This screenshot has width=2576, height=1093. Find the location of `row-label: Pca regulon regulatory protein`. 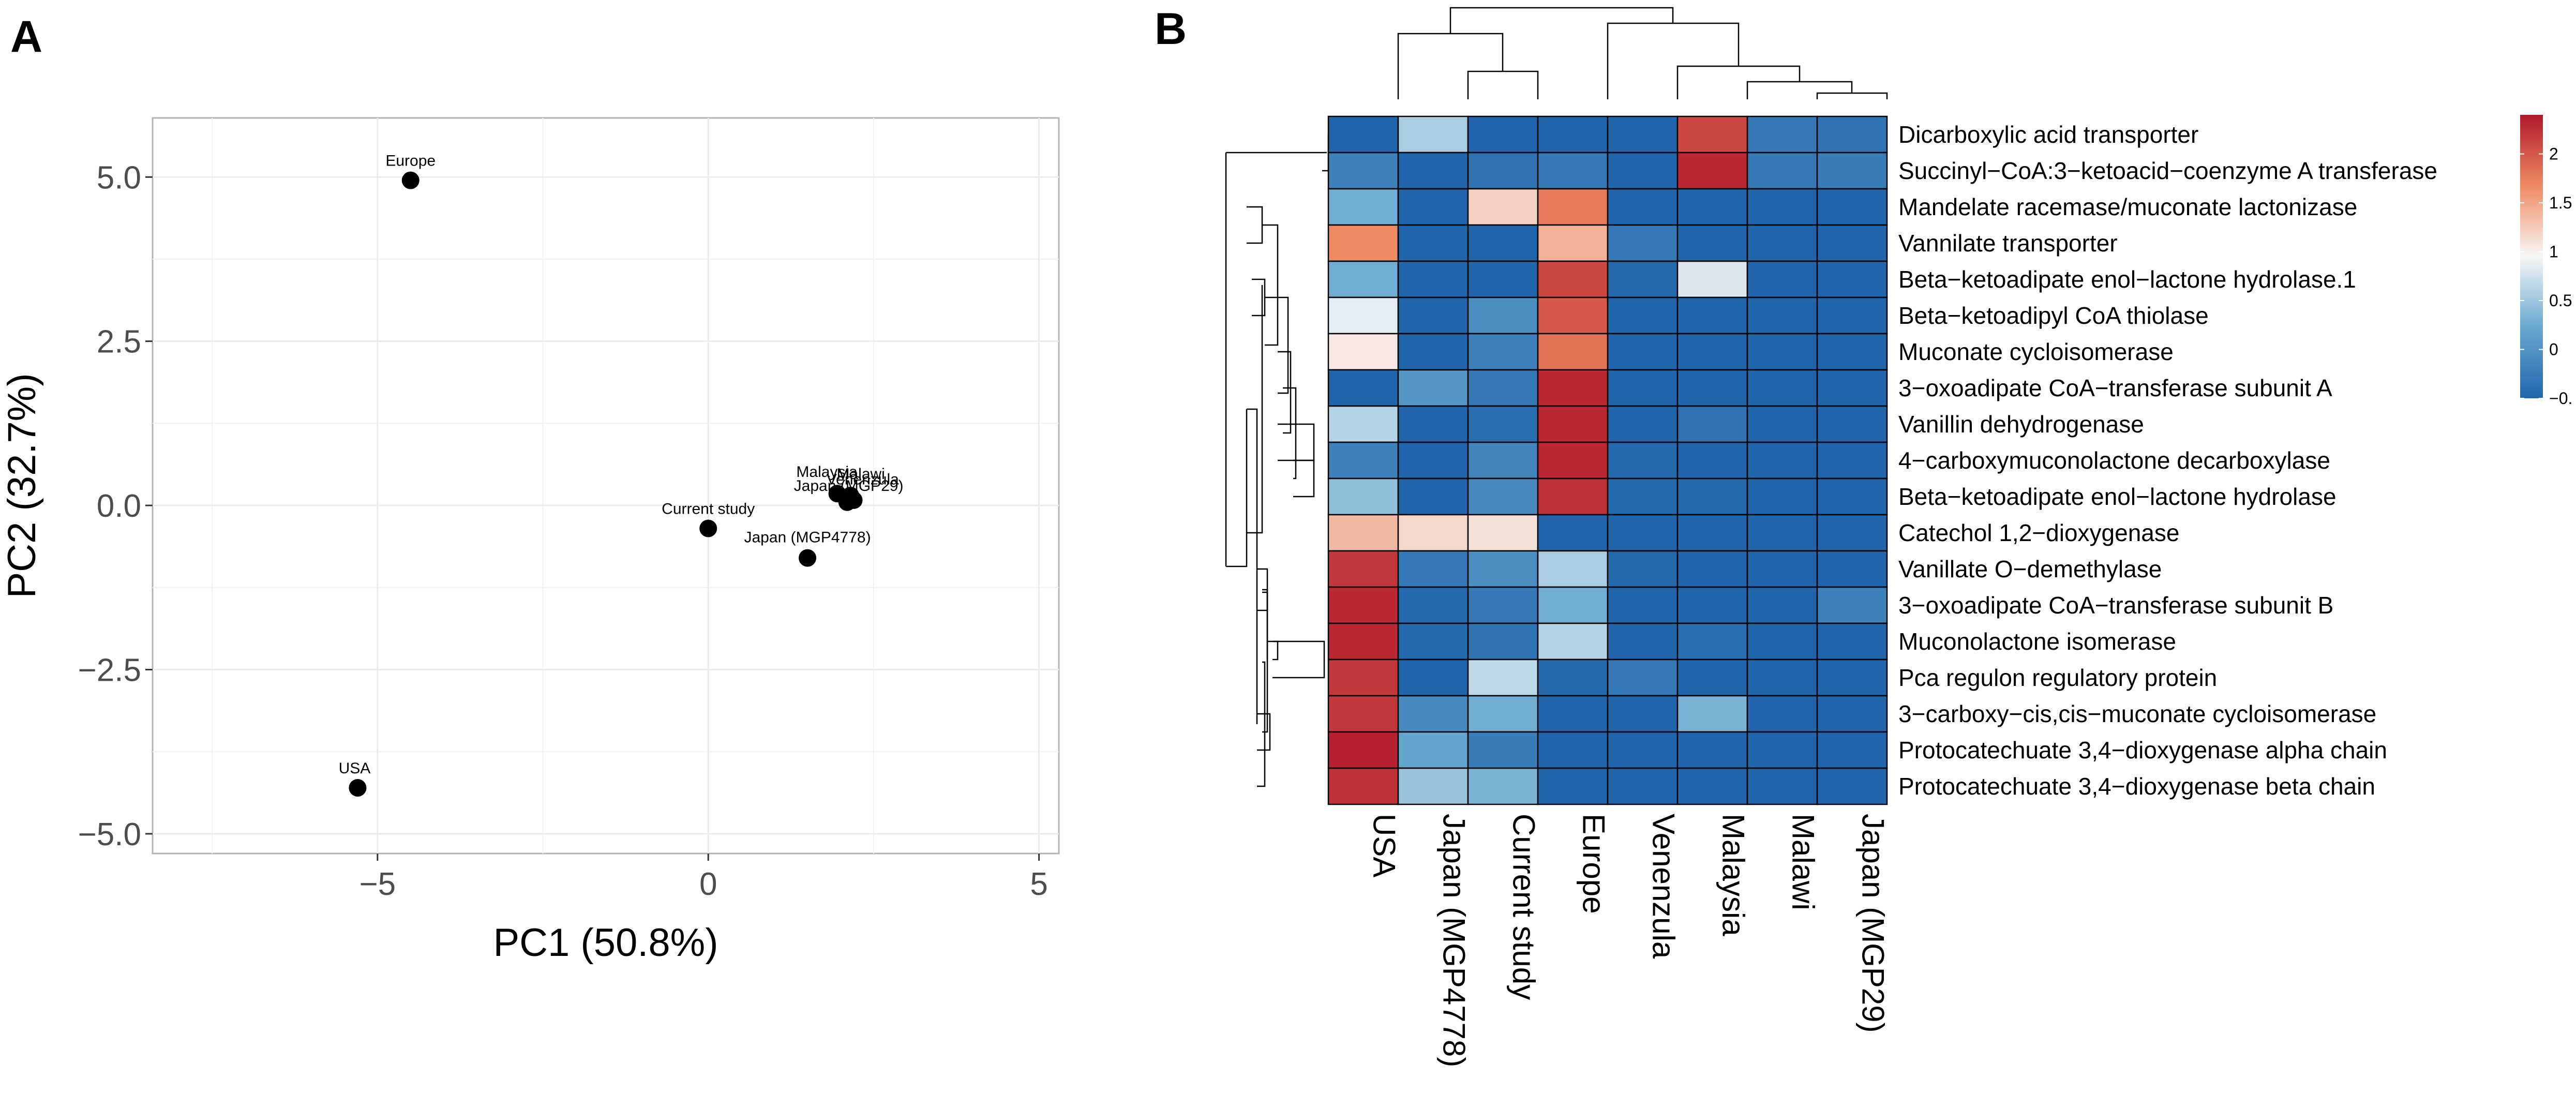

row-label: Pca regulon regulatory protein is located at coordinates (2057, 677).